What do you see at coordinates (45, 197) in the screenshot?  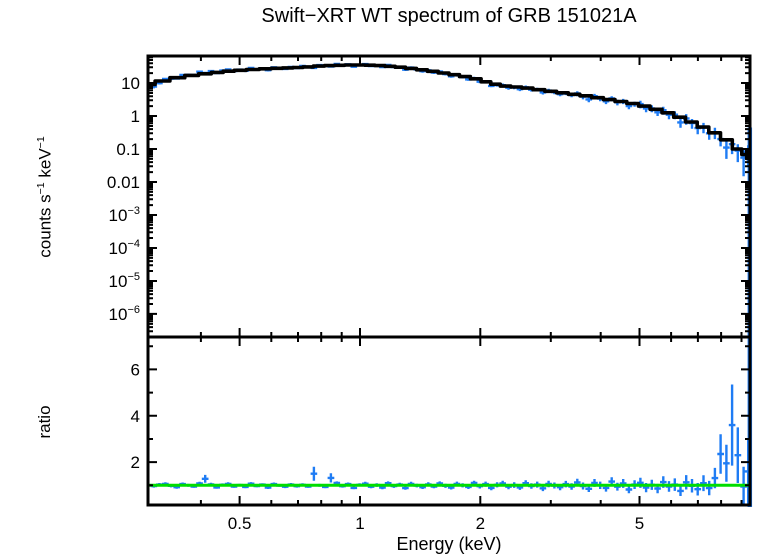 I see `top-panel-y-axis-label: counts s−1 keV−1` at bounding box center [45, 197].